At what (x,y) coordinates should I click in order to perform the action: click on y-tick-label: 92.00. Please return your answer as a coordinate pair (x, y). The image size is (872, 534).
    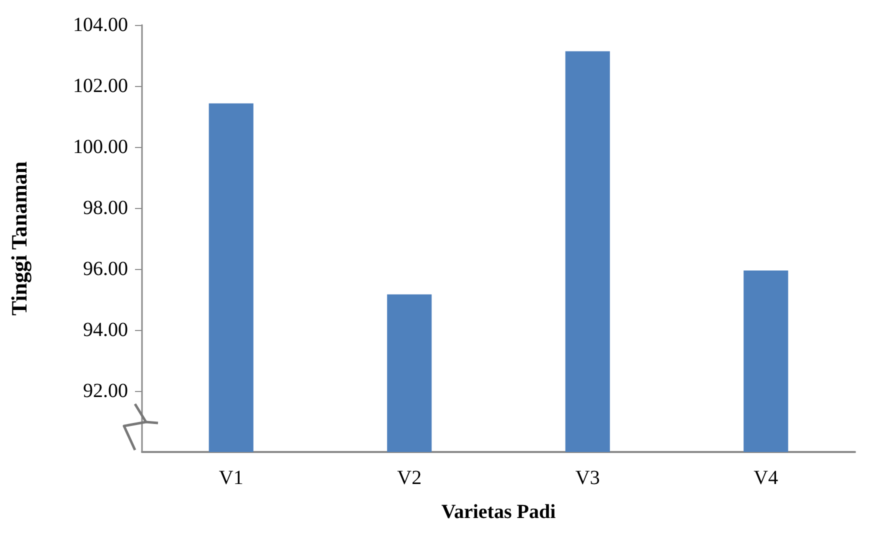
    Looking at the image, I should click on (105, 391).